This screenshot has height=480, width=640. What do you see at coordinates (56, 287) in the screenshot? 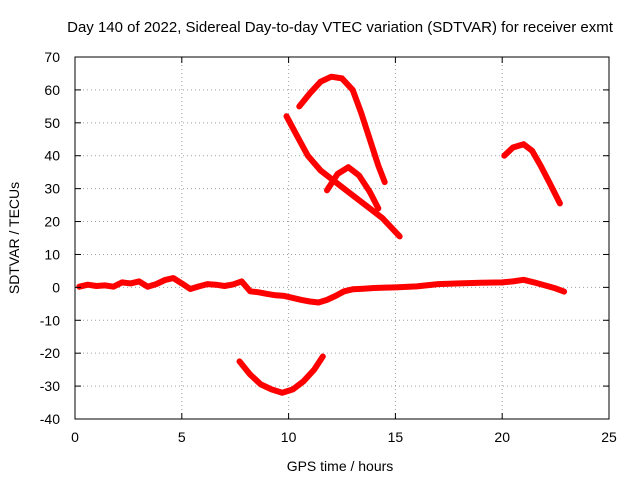
I see `y-tick-label: 0` at bounding box center [56, 287].